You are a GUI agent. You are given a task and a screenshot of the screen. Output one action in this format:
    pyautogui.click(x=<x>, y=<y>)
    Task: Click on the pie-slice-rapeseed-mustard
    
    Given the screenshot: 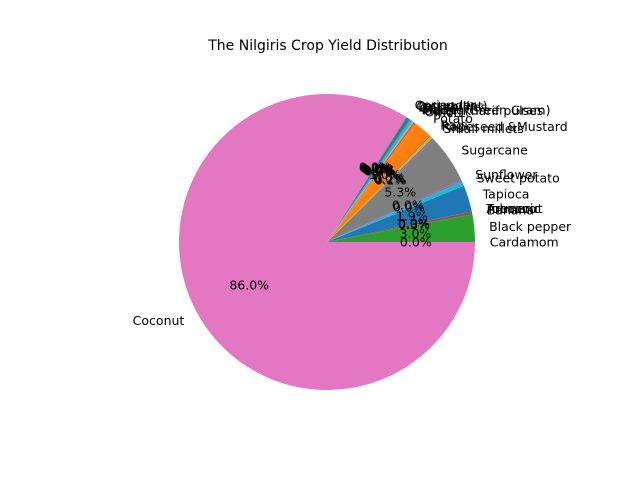 What is the action you would take?
    pyautogui.click(x=380, y=189)
    